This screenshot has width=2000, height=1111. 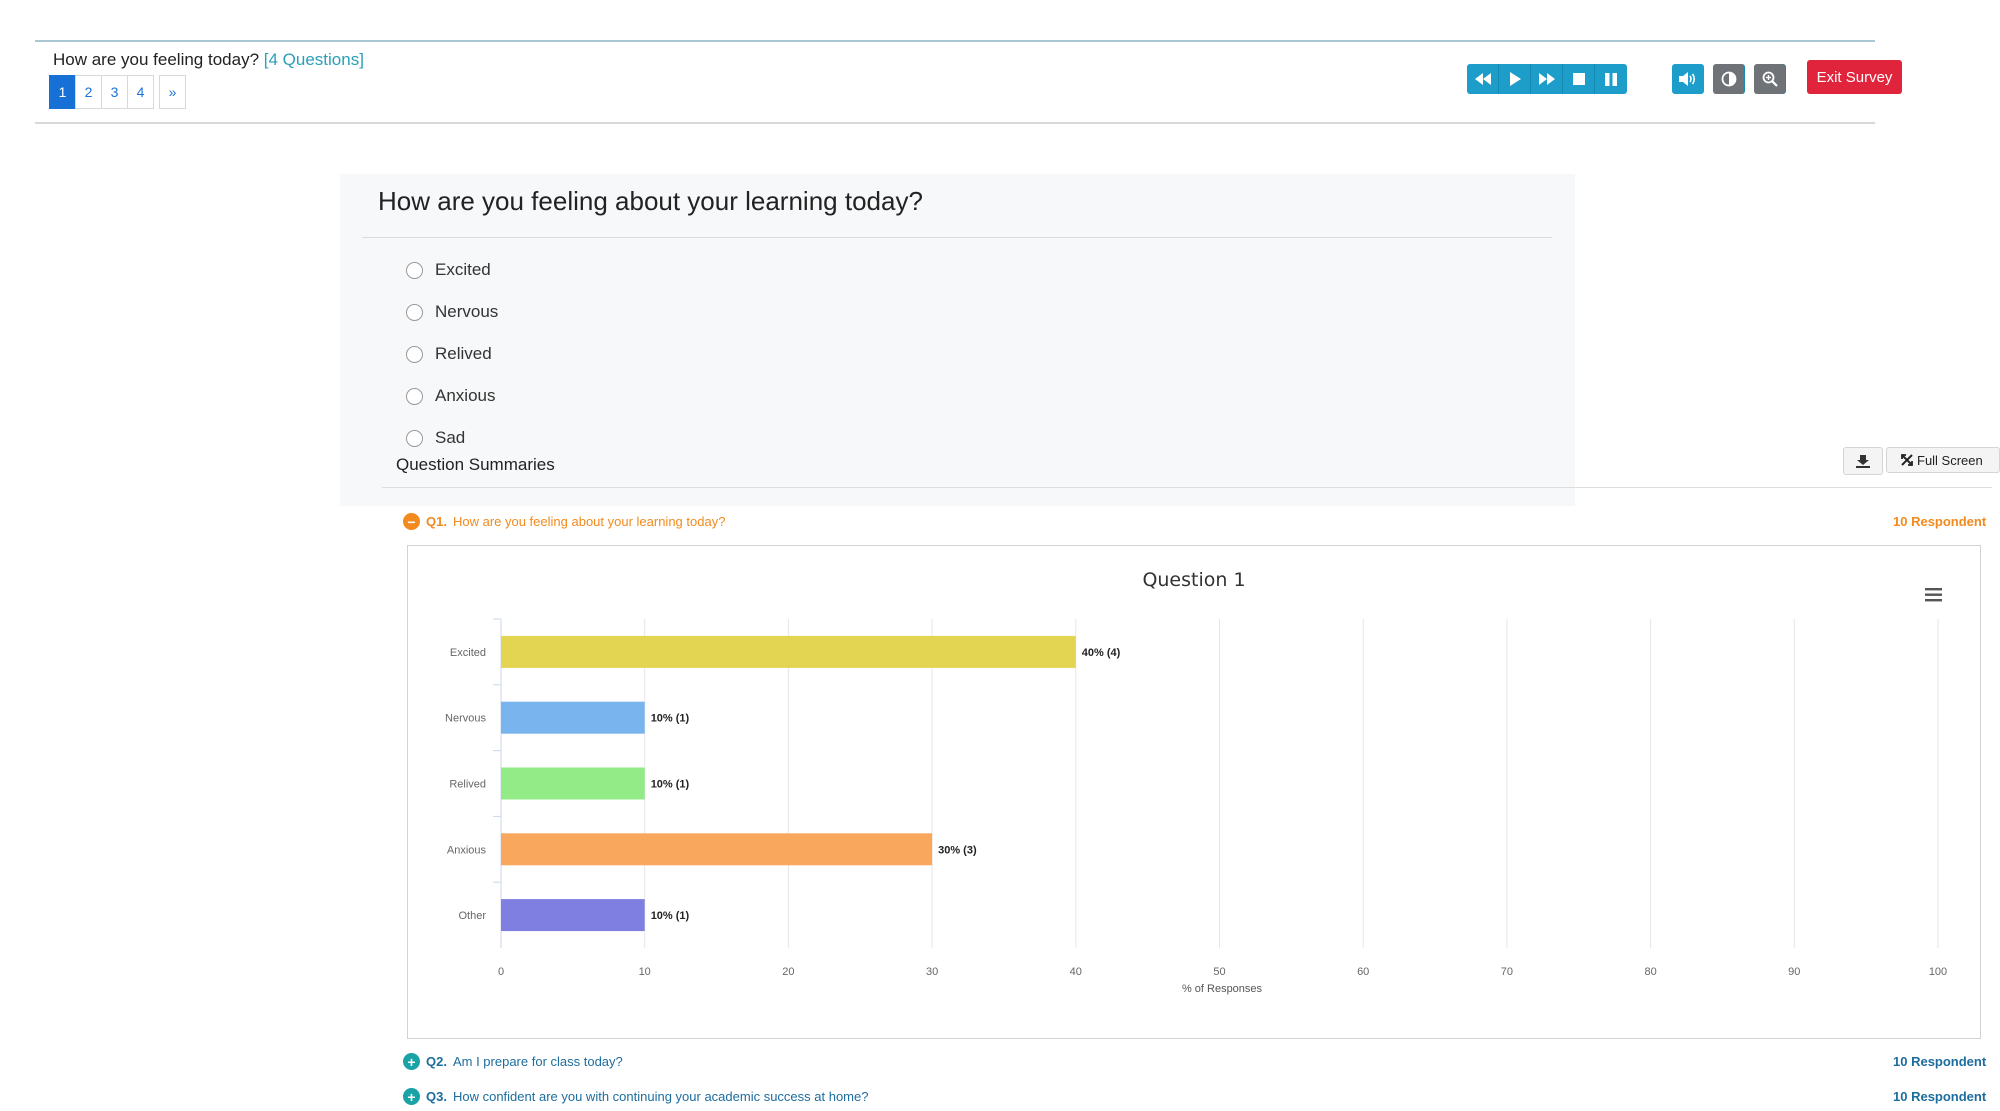 I want to click on y-category-label: Anxious, so click(x=467, y=850).